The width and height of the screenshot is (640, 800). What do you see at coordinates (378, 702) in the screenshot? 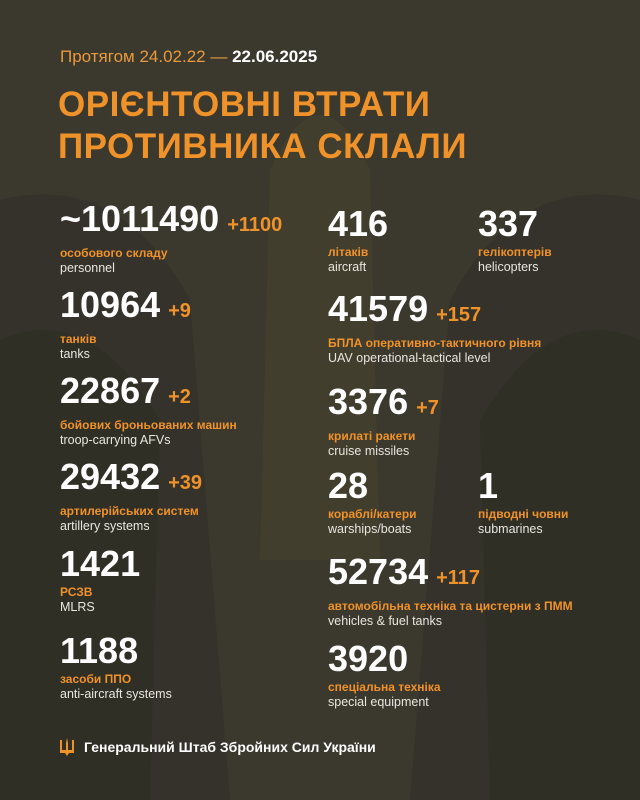
I see `stat-label-en: special equipment` at bounding box center [378, 702].